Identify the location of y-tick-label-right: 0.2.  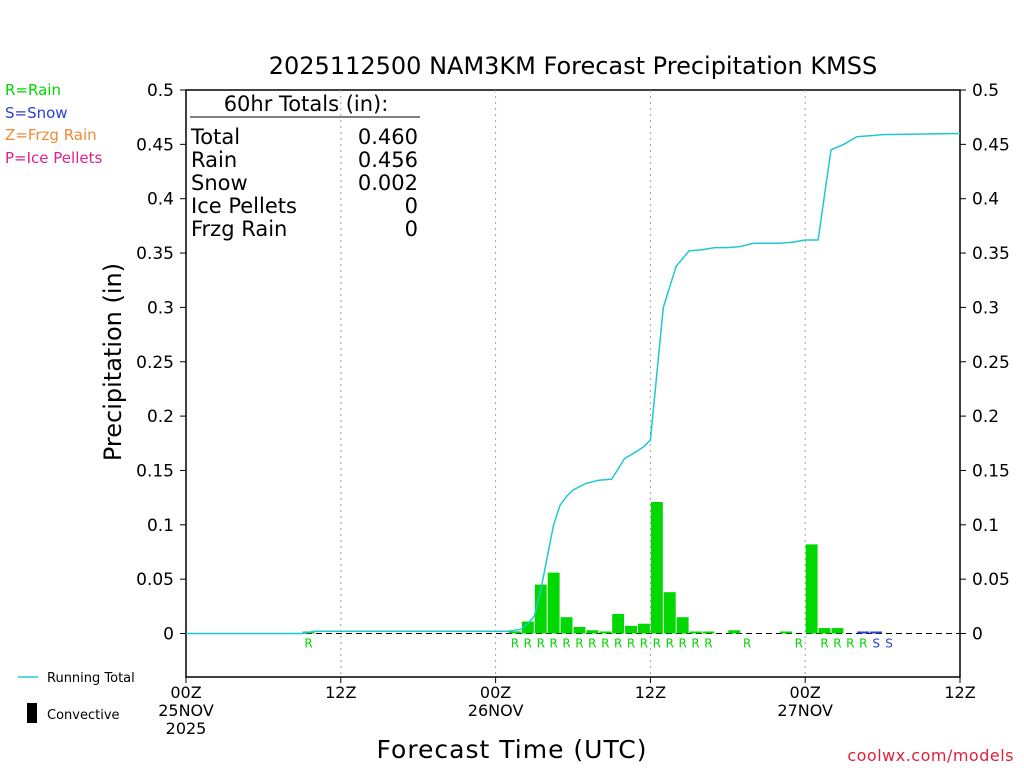
(985, 417).